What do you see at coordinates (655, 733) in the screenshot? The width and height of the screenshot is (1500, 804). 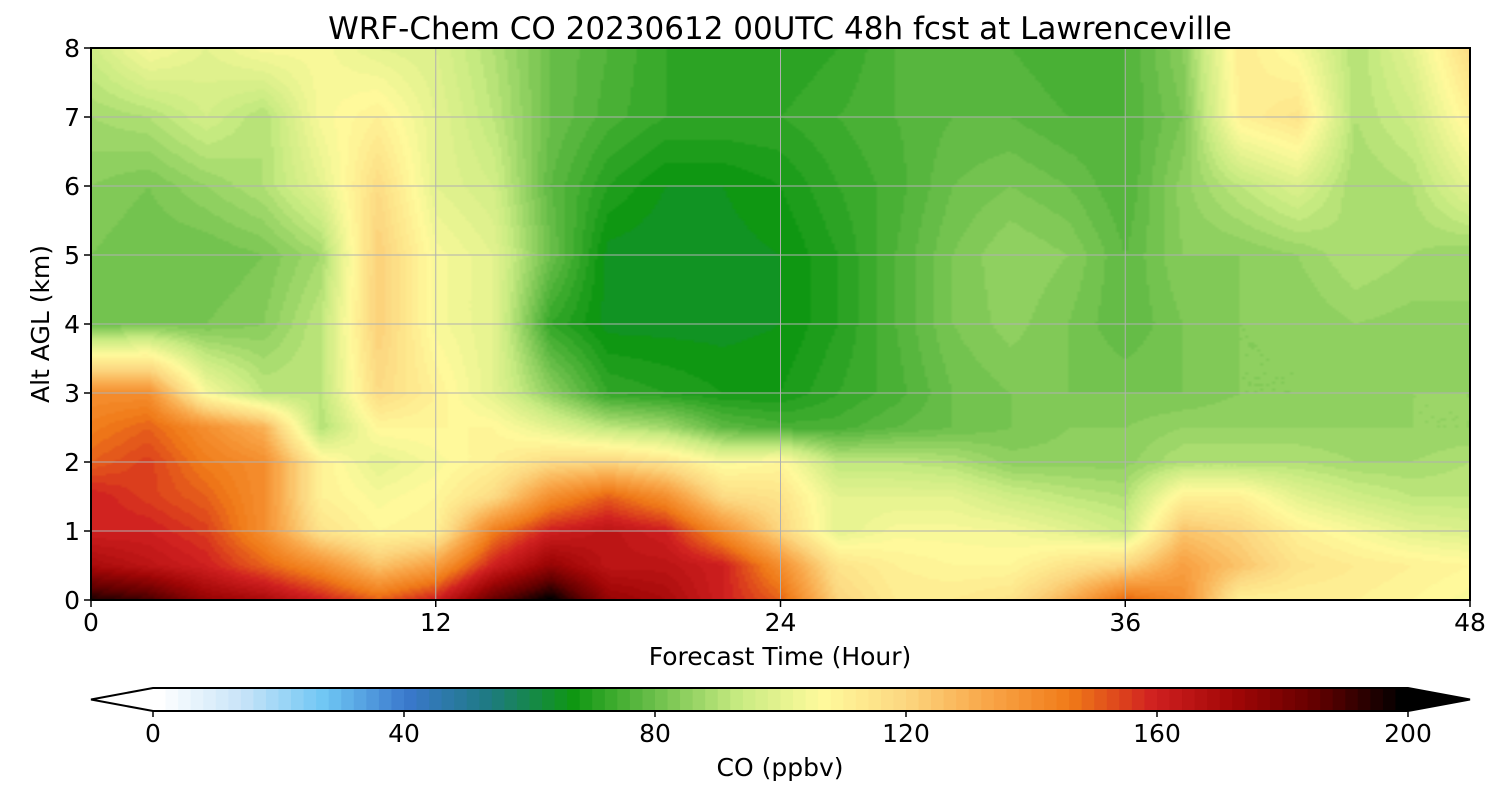 I see `colorbar-tick-label: 80` at bounding box center [655, 733].